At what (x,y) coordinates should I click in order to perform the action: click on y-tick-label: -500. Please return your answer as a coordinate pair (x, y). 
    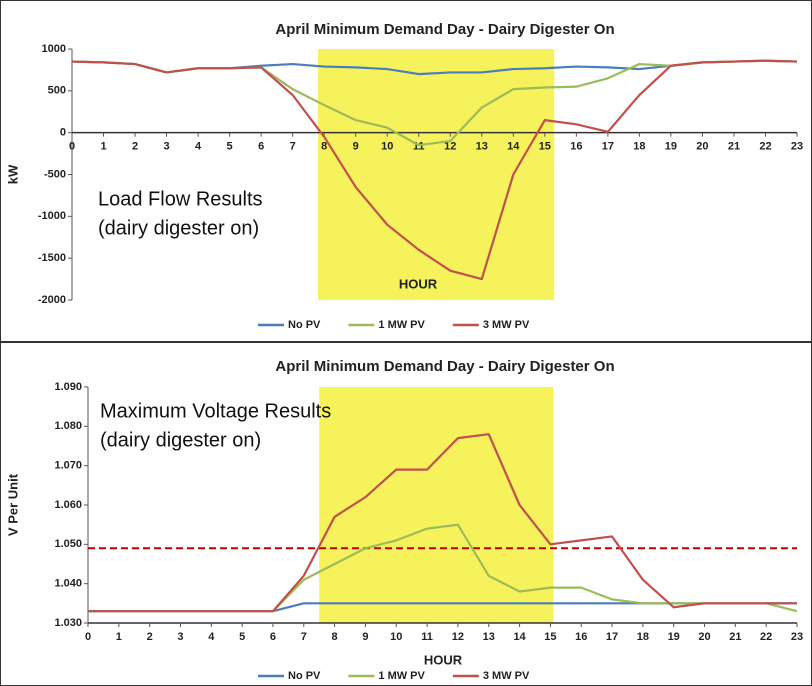
    Looking at the image, I should click on (55, 174).